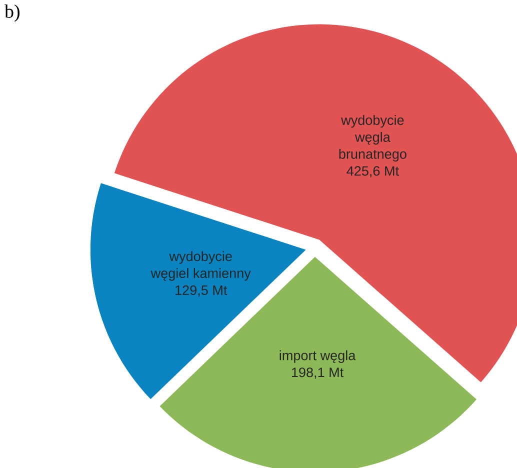 Image resolution: width=517 pixels, height=468 pixels. I want to click on slice-label: import węgla, so click(318, 356).